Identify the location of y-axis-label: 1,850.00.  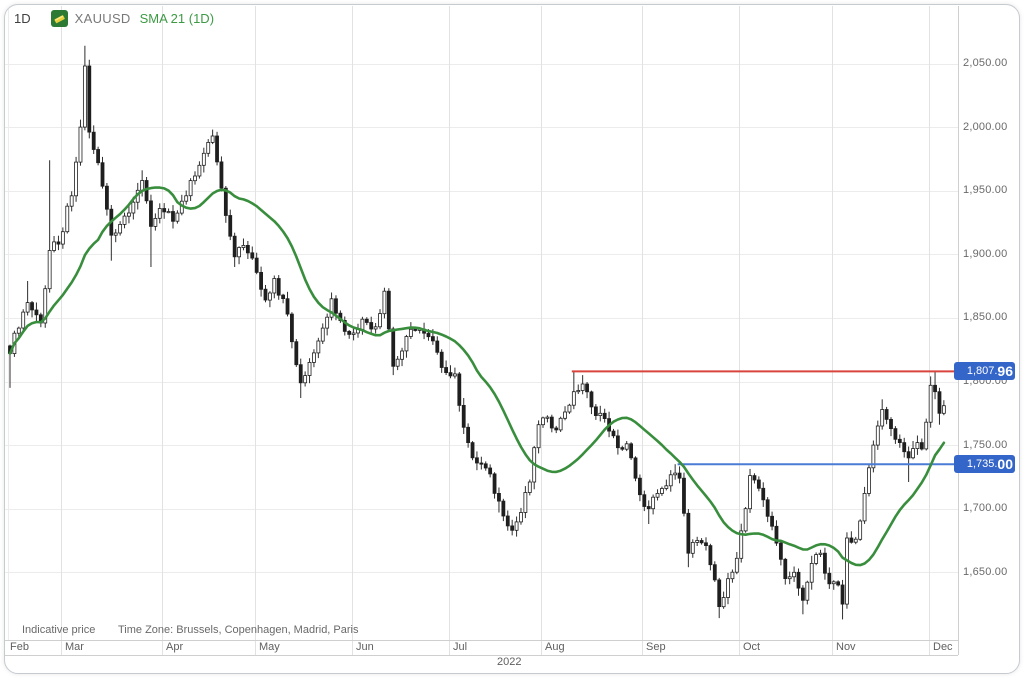
(985, 317).